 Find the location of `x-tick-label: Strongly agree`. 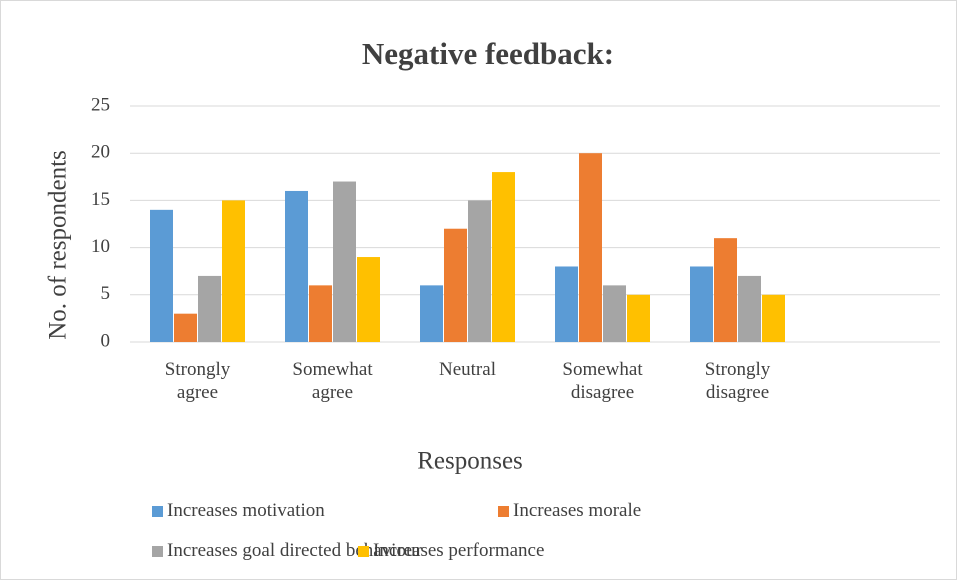

x-tick-label: Strongly agree is located at coordinates (197, 381).